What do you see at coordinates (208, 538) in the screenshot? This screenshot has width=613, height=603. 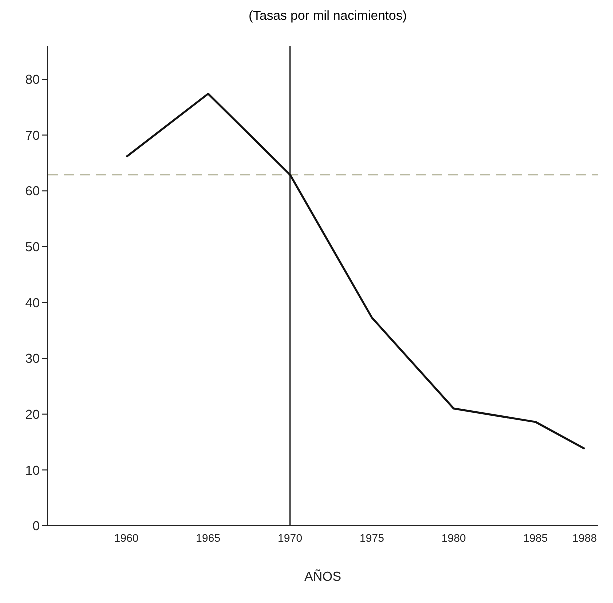 I see `x-tick-label: 1965` at bounding box center [208, 538].